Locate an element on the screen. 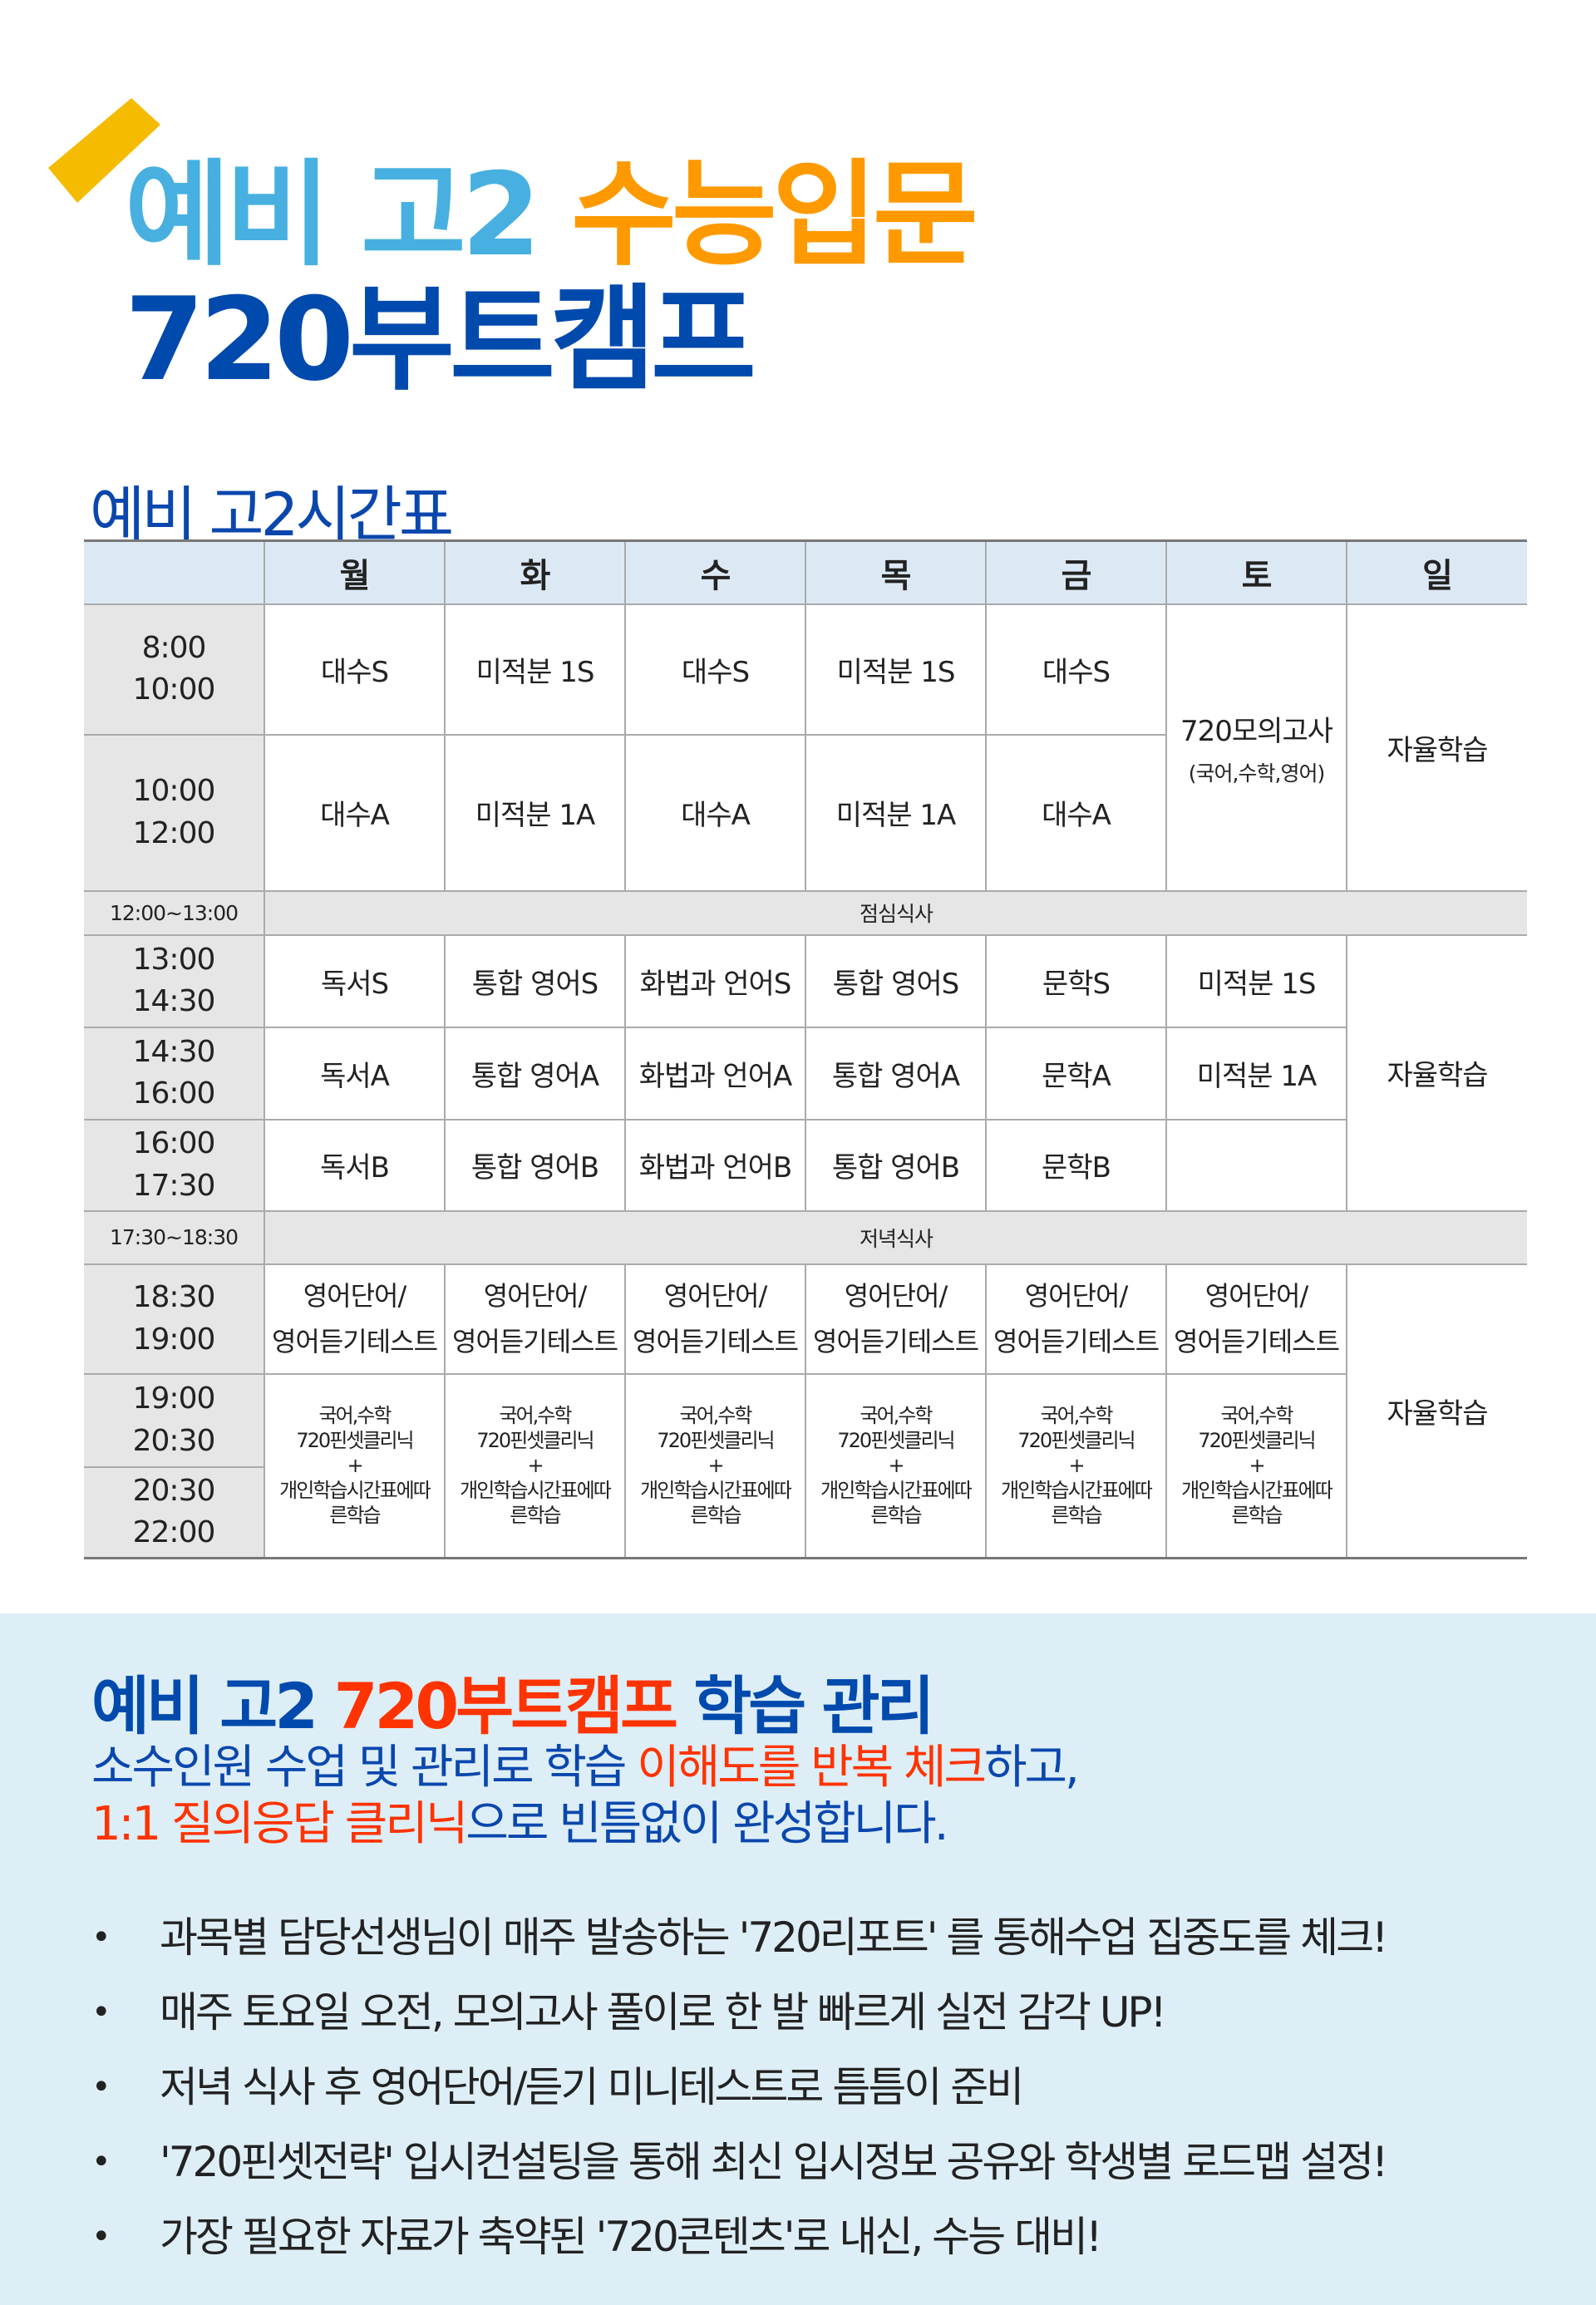  yellow-tape-decoration is located at coordinates (104, 151).